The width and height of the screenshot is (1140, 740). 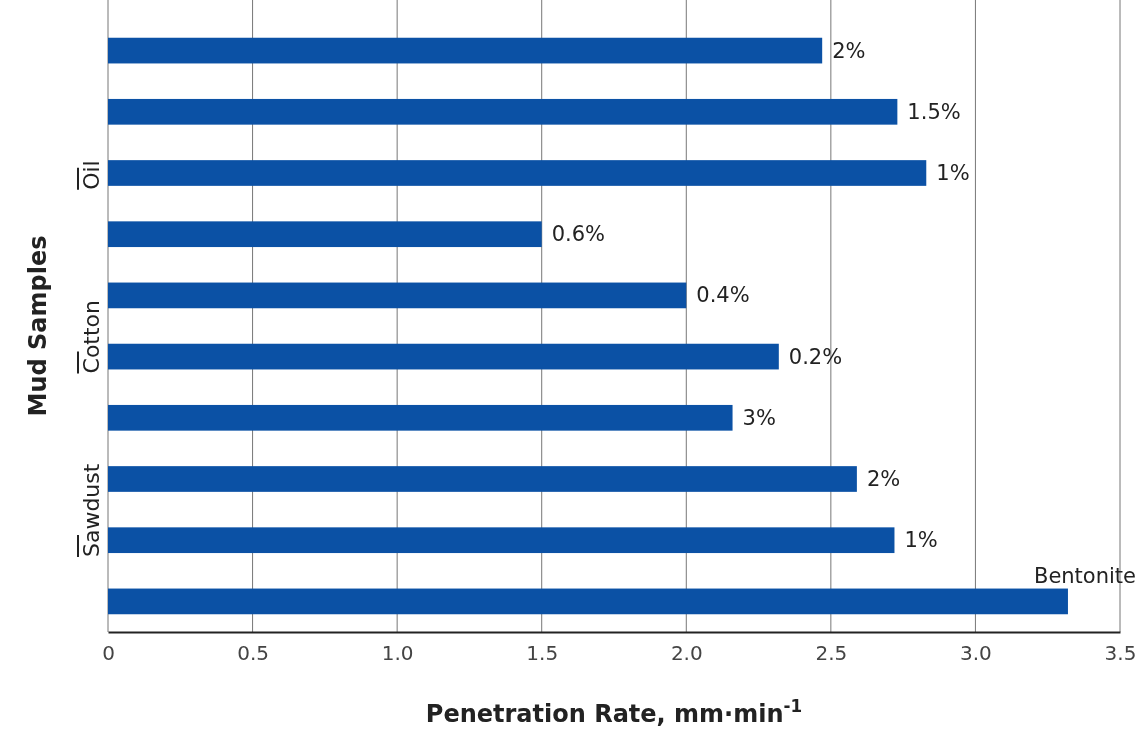 I want to click on y-tick-label: 3%, so click(x=759, y=417).